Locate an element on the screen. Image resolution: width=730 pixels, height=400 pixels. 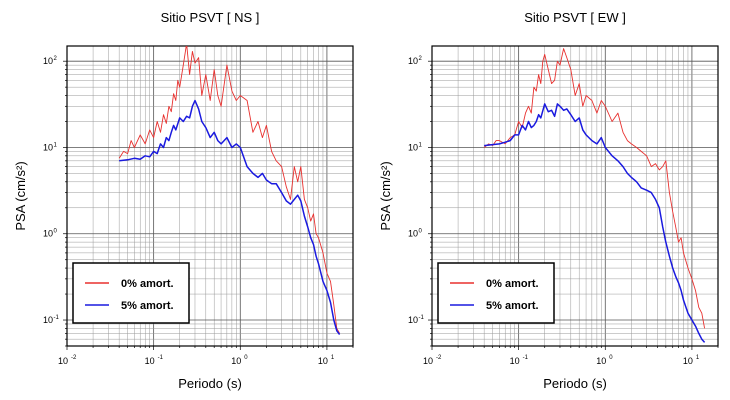
chart-title: Sitio PSVT [ EW ] is located at coordinates (575, 17).